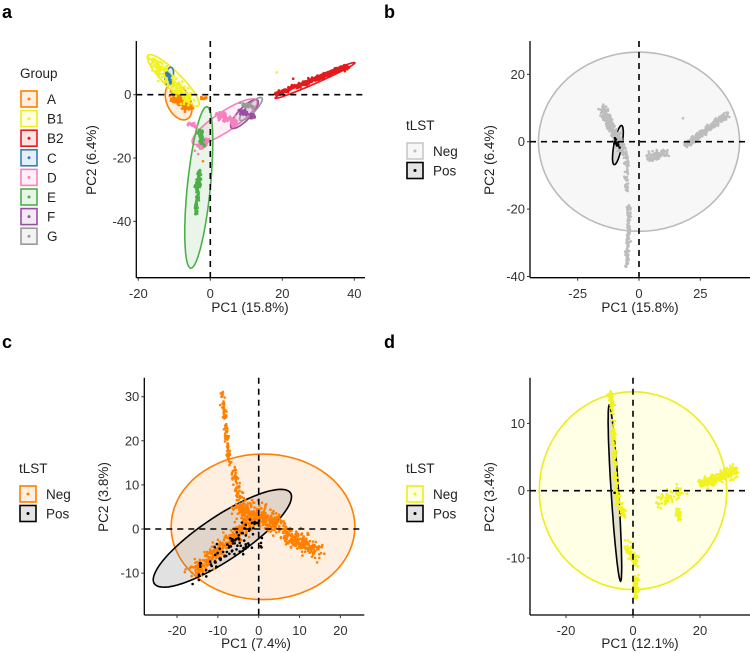 The height and width of the screenshot is (653, 750). Describe the element at coordinates (38, 99) in the screenshot. I see `legend-item-A: A` at that location.